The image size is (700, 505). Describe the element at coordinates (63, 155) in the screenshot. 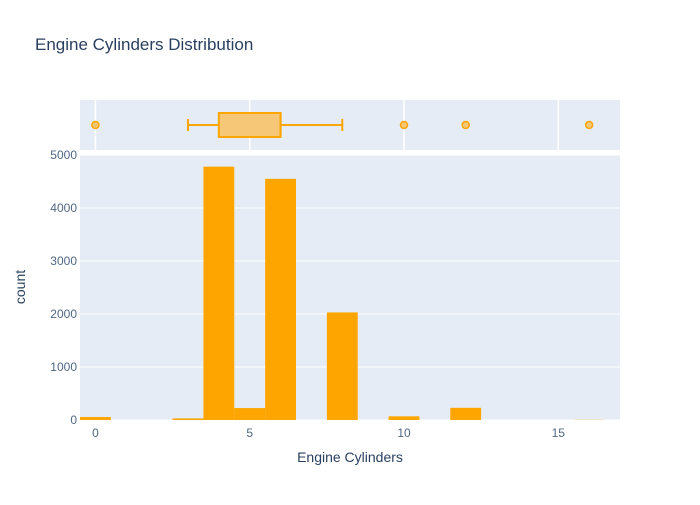

I see `y-tick-label-5: 5000` at that location.